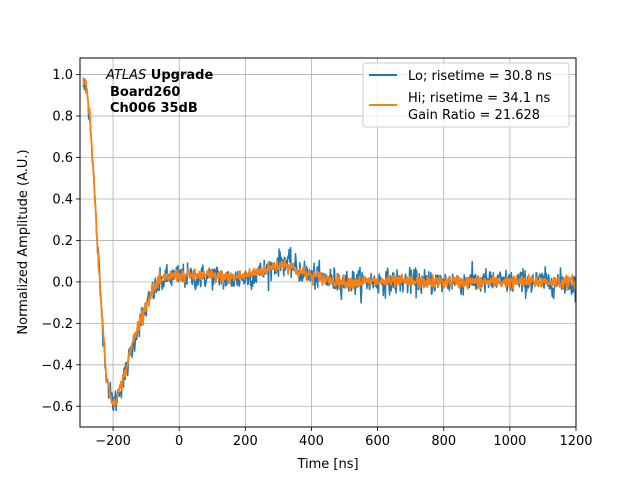  I want to click on annotation-line3: Ch006 35dB, so click(154, 108).